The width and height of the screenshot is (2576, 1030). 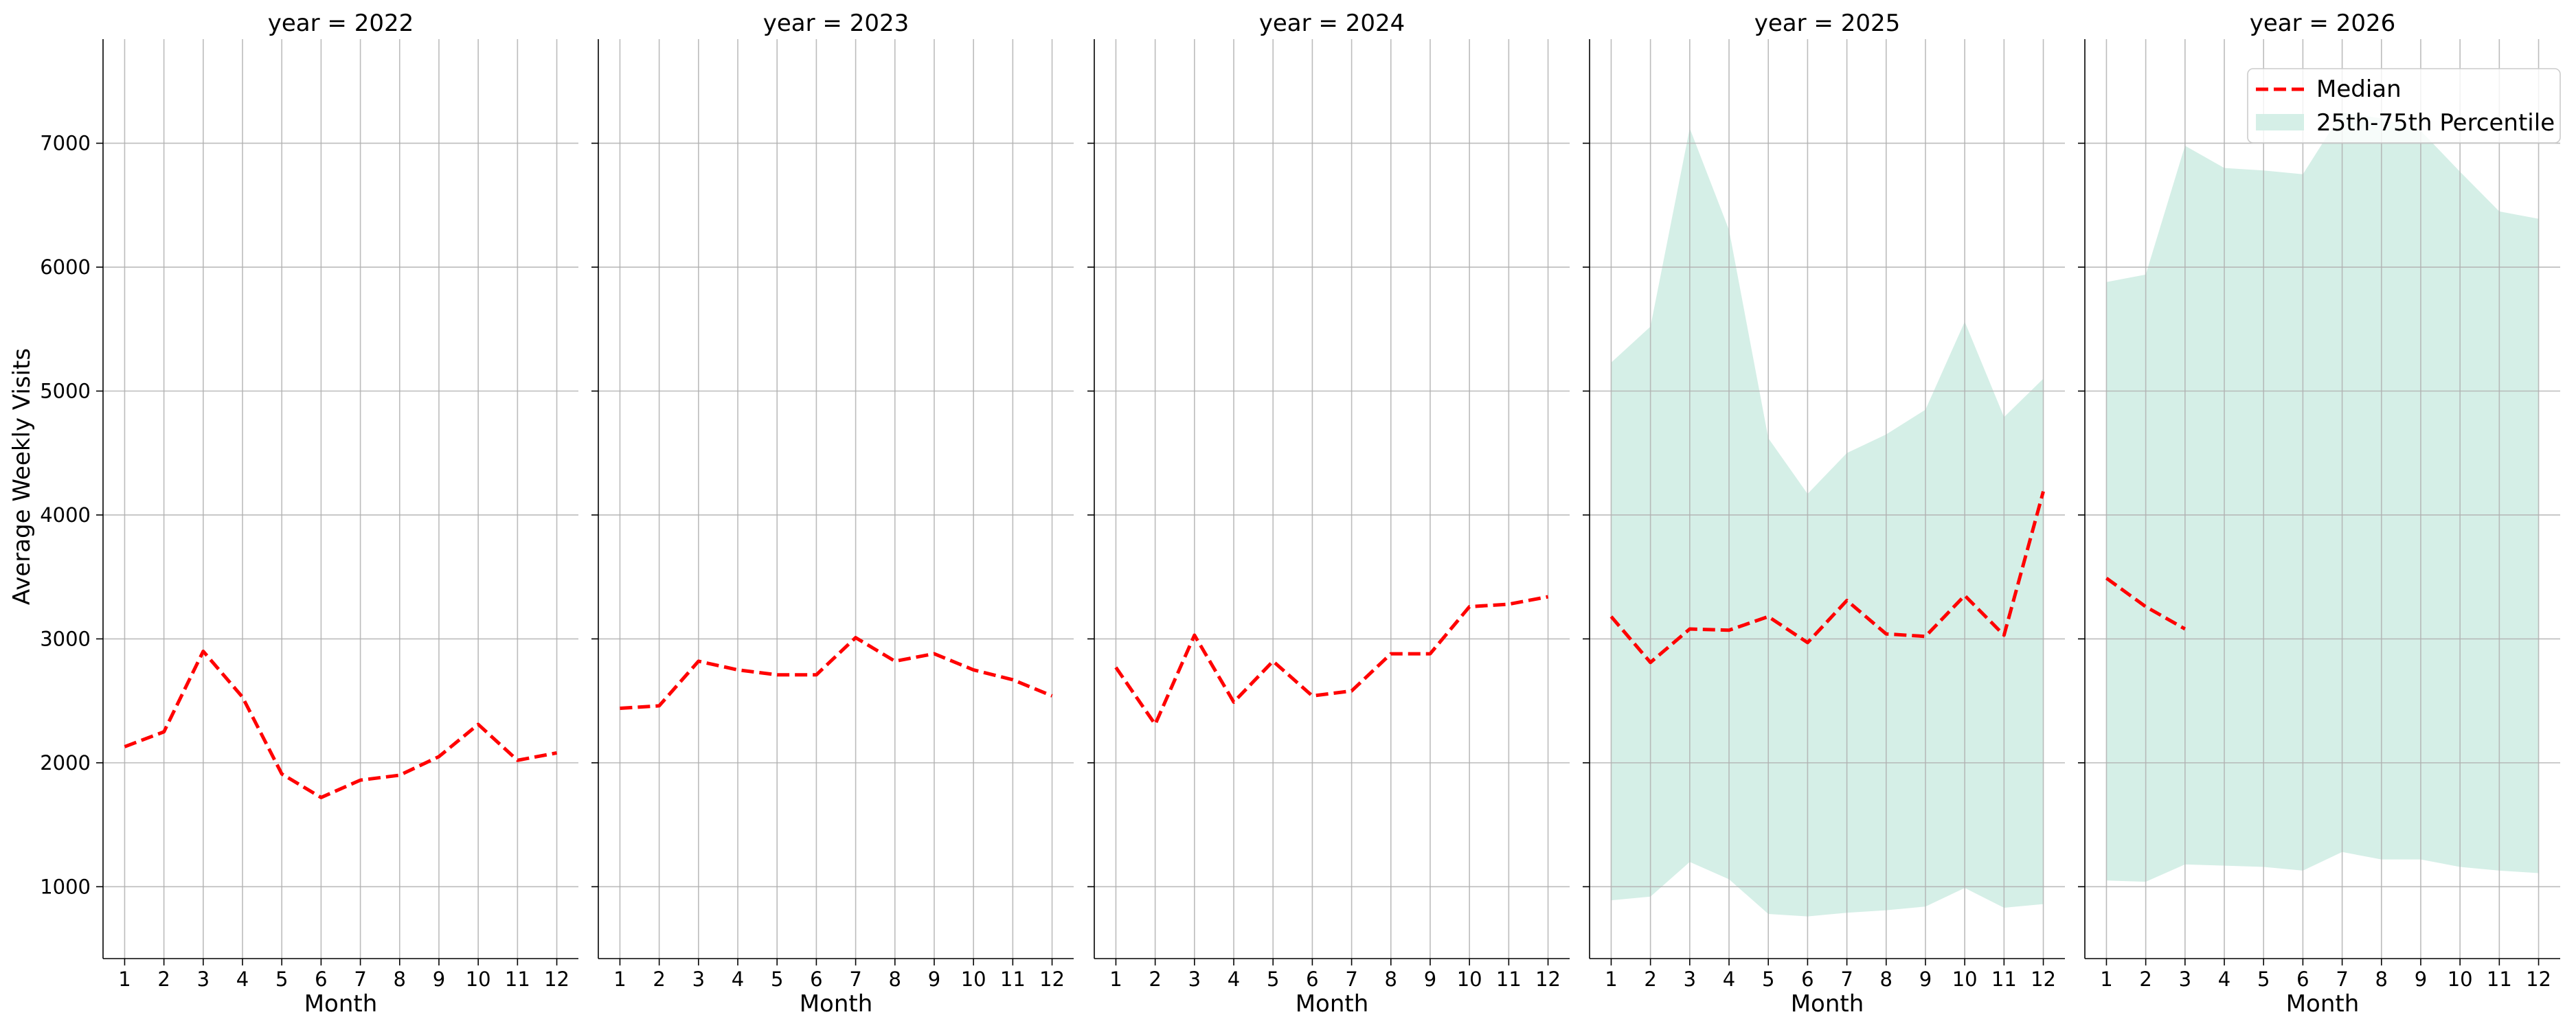 What do you see at coordinates (65, 886) in the screenshot?
I see `y-tick-label: 1000` at bounding box center [65, 886].